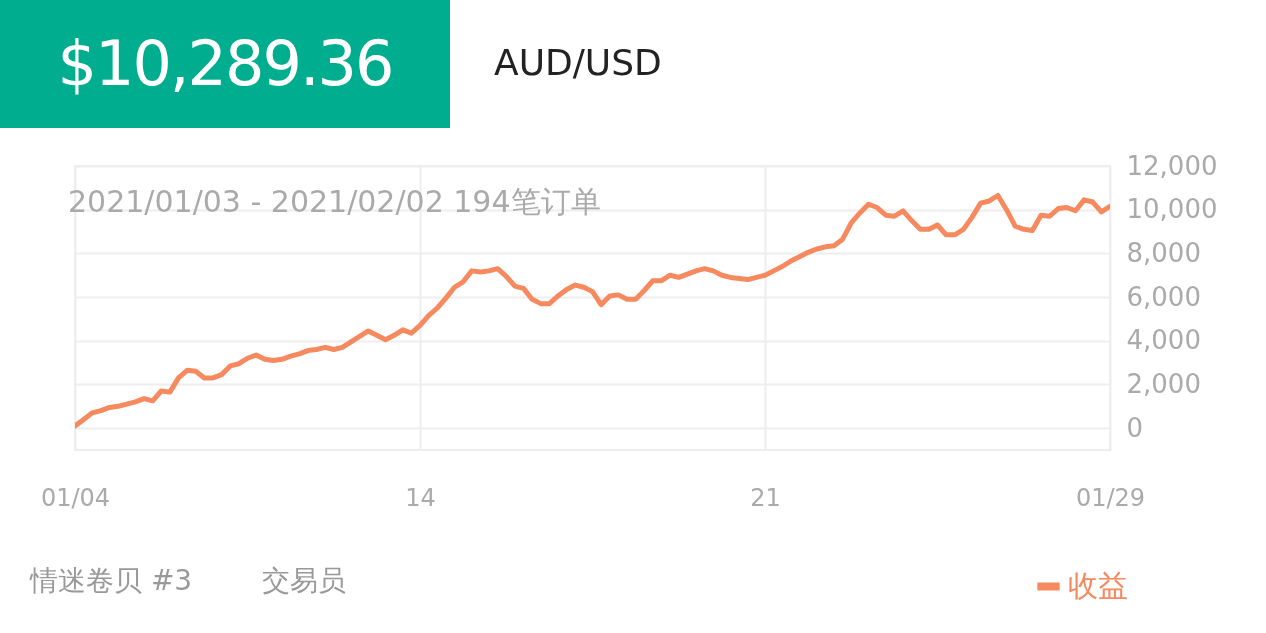 This screenshot has height=633, width=1266. What do you see at coordinates (1163, 296) in the screenshot?
I see `y-tick-label: 6,000` at bounding box center [1163, 296].